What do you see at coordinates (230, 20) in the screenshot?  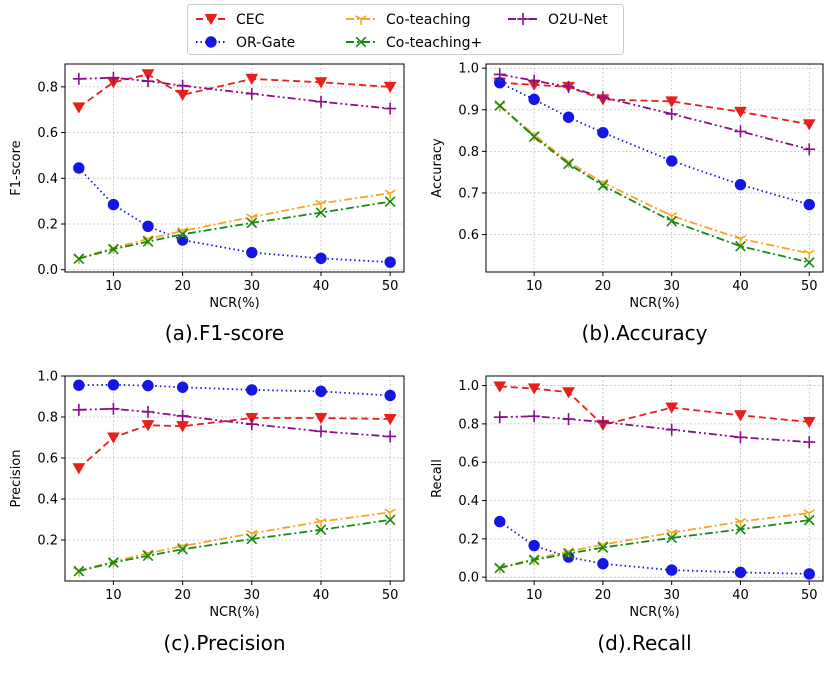 I see `legend-entry-cec: CEC` at bounding box center [230, 20].